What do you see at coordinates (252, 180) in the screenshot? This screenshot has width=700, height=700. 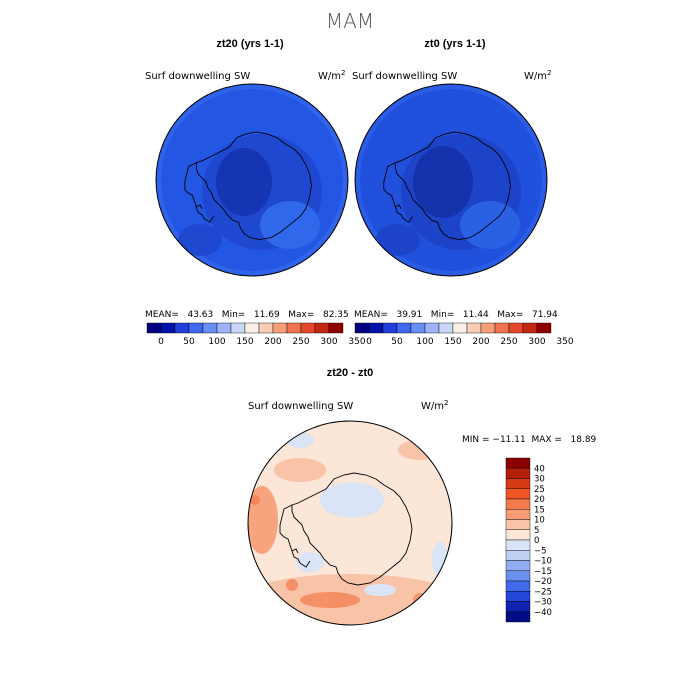 I see `map-zt20` at bounding box center [252, 180].